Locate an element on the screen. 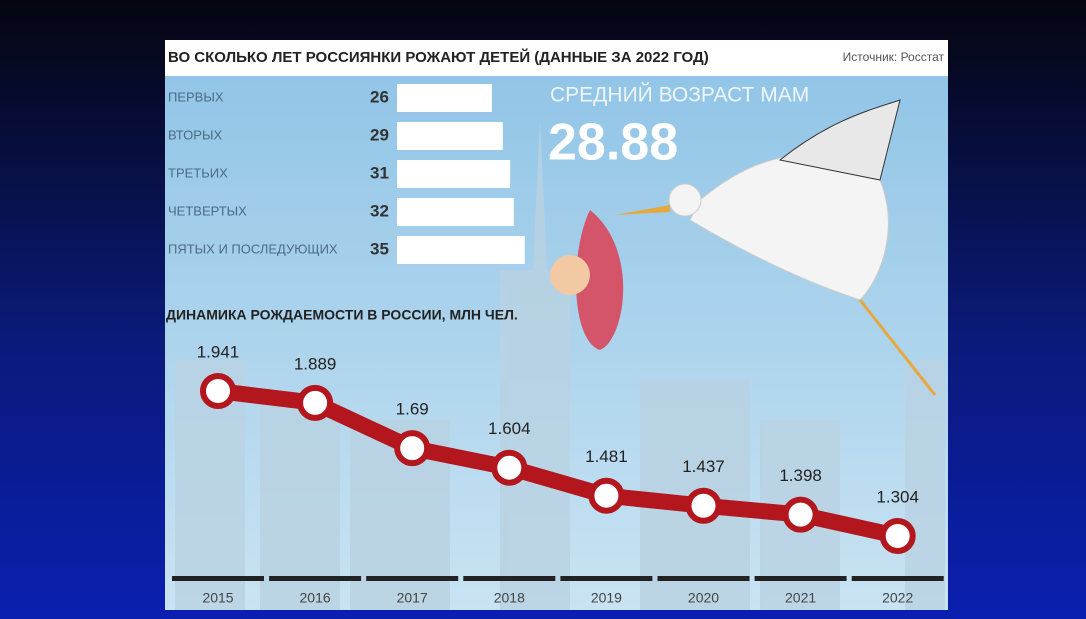 This screenshot has height=619, width=1086. value-label: 1.889 is located at coordinates (315, 363).